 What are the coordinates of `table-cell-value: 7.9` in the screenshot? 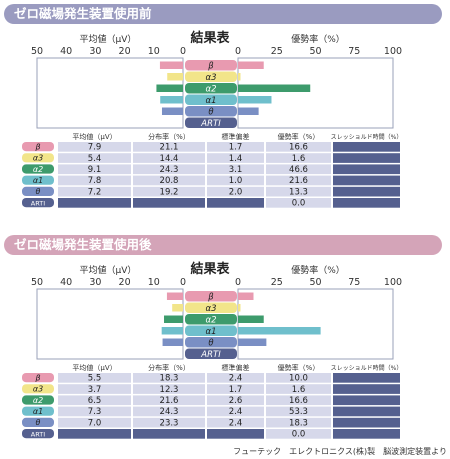 It's located at (95, 148).